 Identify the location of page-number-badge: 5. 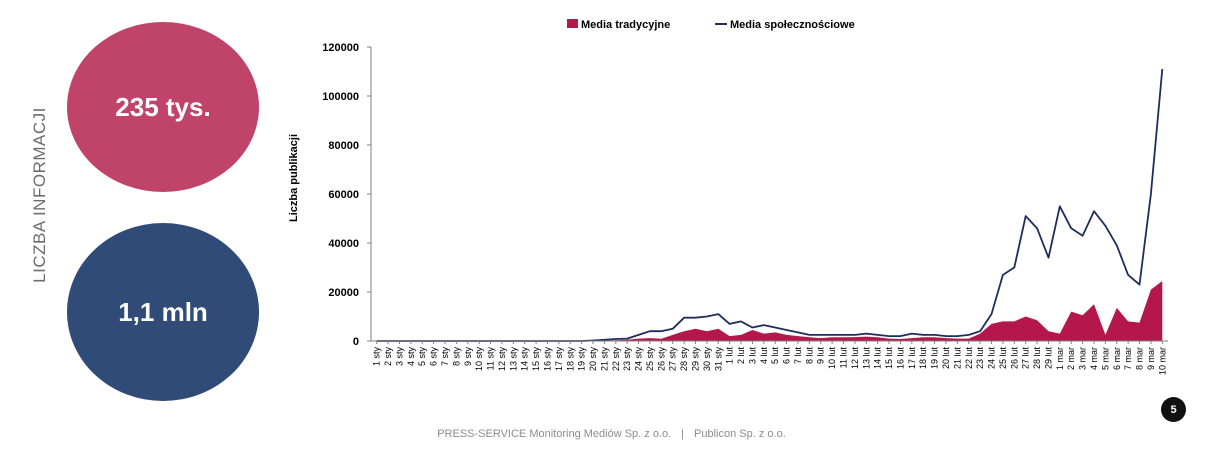
(1173, 409).